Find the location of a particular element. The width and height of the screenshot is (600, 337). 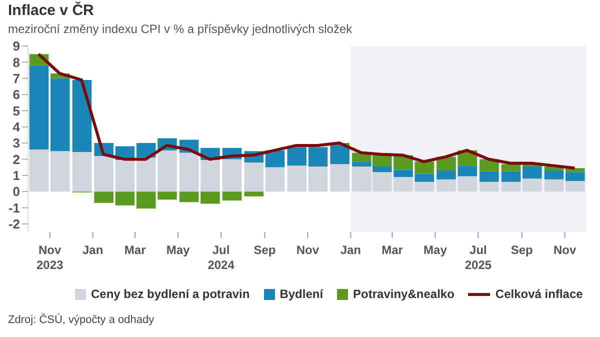

chart-title: Inflace v ČR is located at coordinates (51, 10).